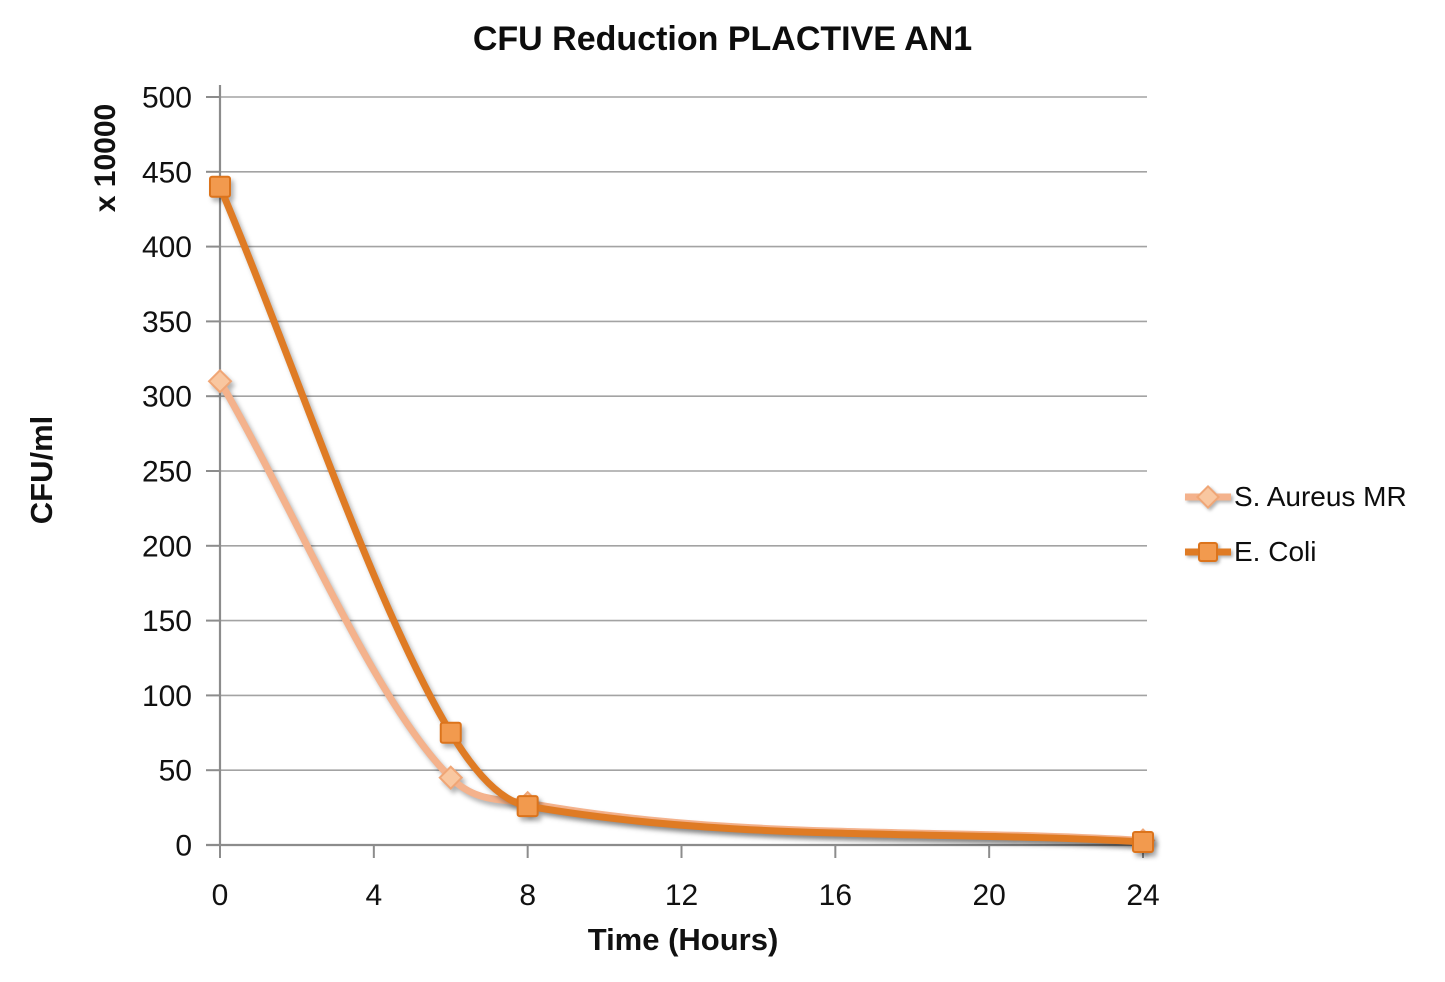 The image size is (1445, 982). Describe the element at coordinates (167, 98) in the screenshot. I see `y-tick-label-500: 500` at that location.